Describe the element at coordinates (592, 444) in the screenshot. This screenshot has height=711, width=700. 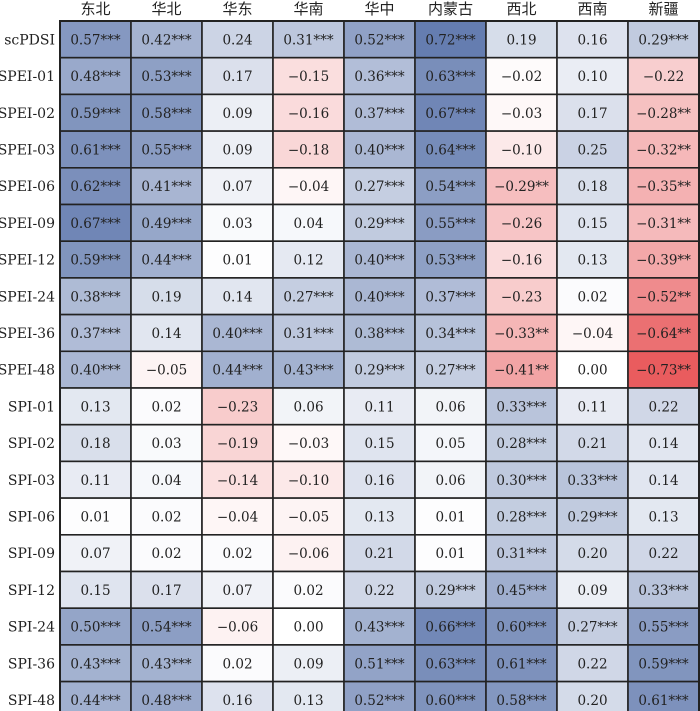
I see `cell-value: 0.21` at that location.